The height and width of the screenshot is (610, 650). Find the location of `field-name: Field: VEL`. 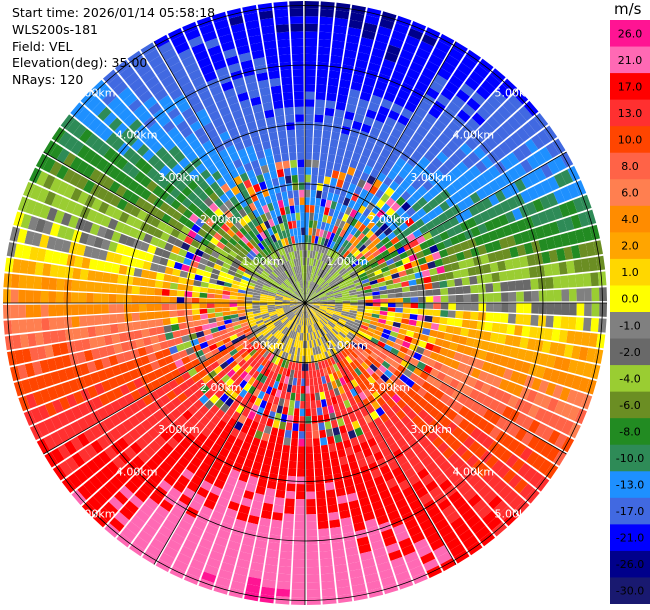

field-name: Field: VEL is located at coordinates (42, 46).